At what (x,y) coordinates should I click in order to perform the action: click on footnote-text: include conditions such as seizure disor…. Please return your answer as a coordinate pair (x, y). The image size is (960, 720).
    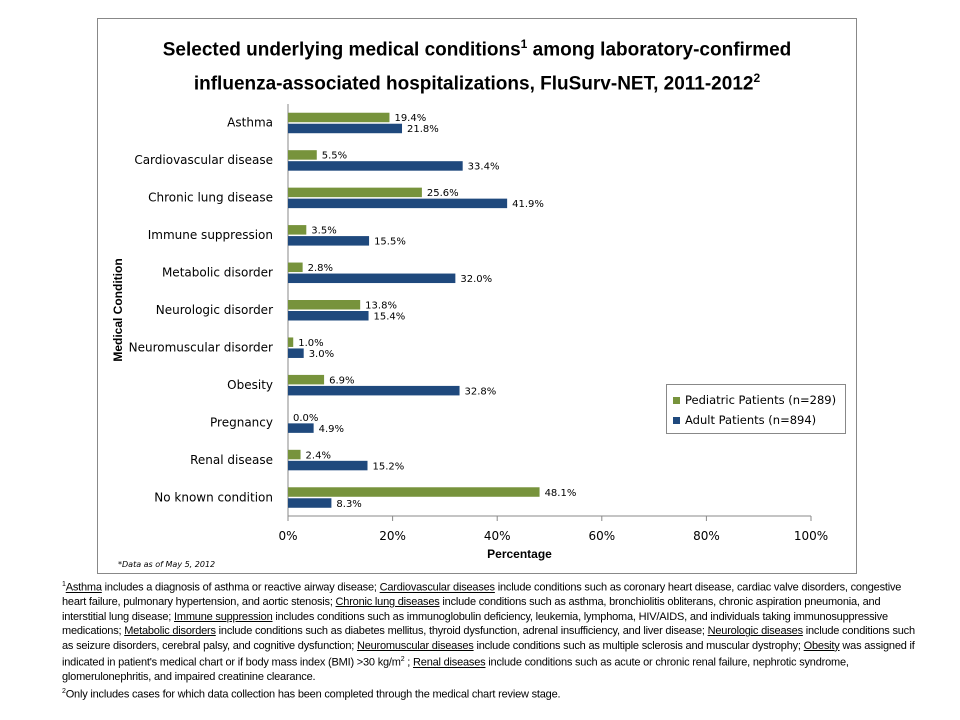
    Looking at the image, I should click on (488, 638).